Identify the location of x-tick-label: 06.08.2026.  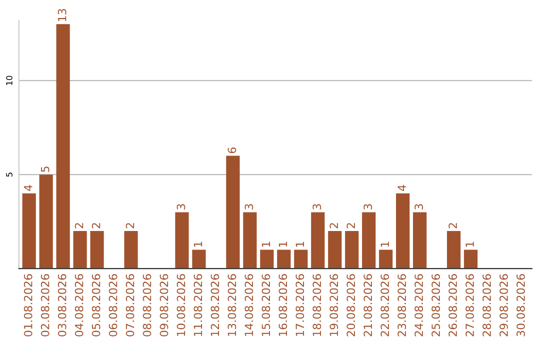
(113, 305).